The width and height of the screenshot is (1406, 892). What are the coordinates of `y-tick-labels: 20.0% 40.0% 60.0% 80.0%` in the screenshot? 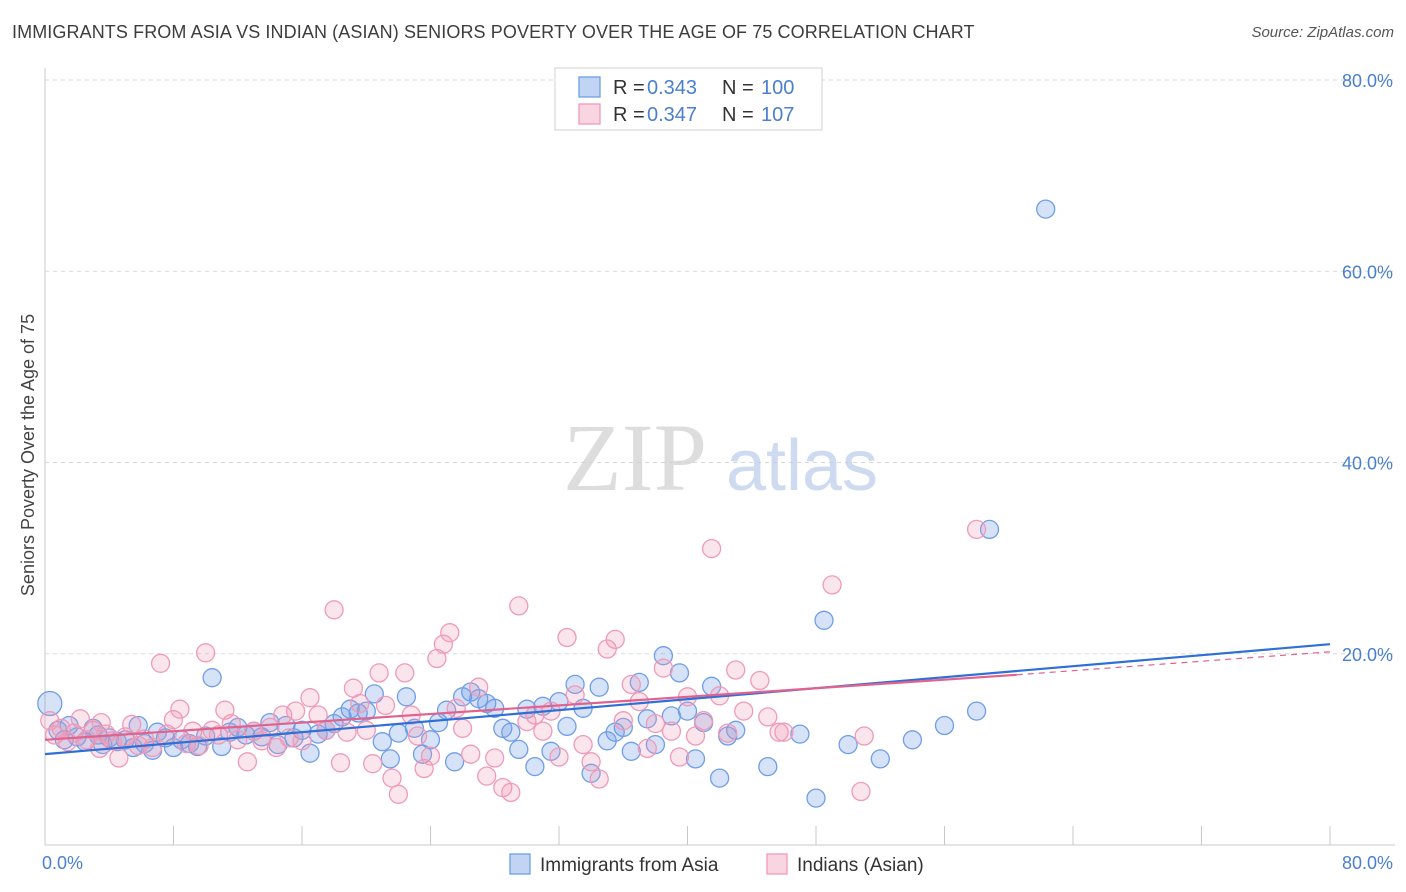 It's located at (1367, 368).